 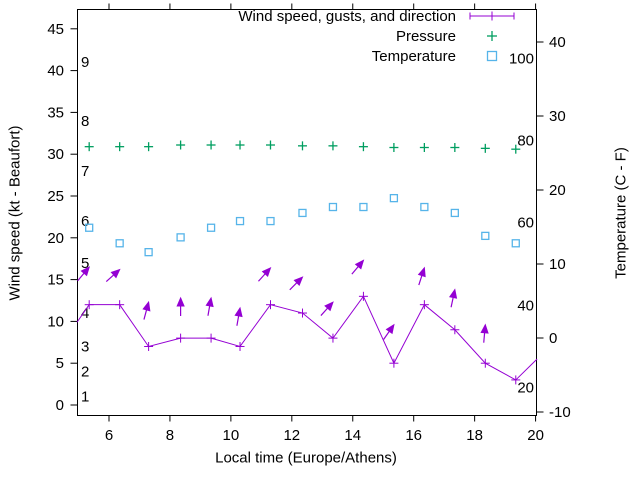 What do you see at coordinates (85, 346) in the screenshot?
I see `beaufort-label: 3` at bounding box center [85, 346].